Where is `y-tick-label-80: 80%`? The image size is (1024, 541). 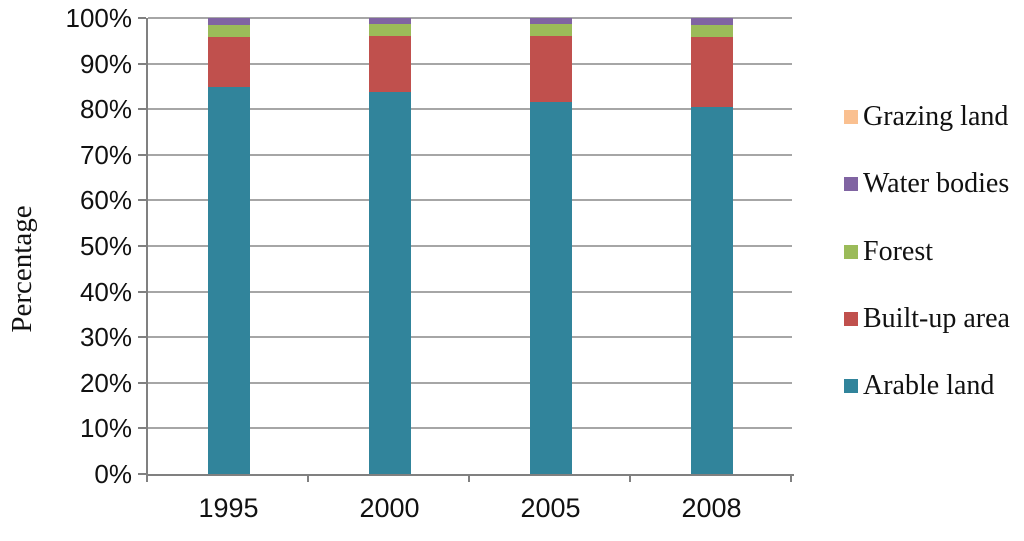 y-tick-label-80: 80% is located at coordinates (105, 109).